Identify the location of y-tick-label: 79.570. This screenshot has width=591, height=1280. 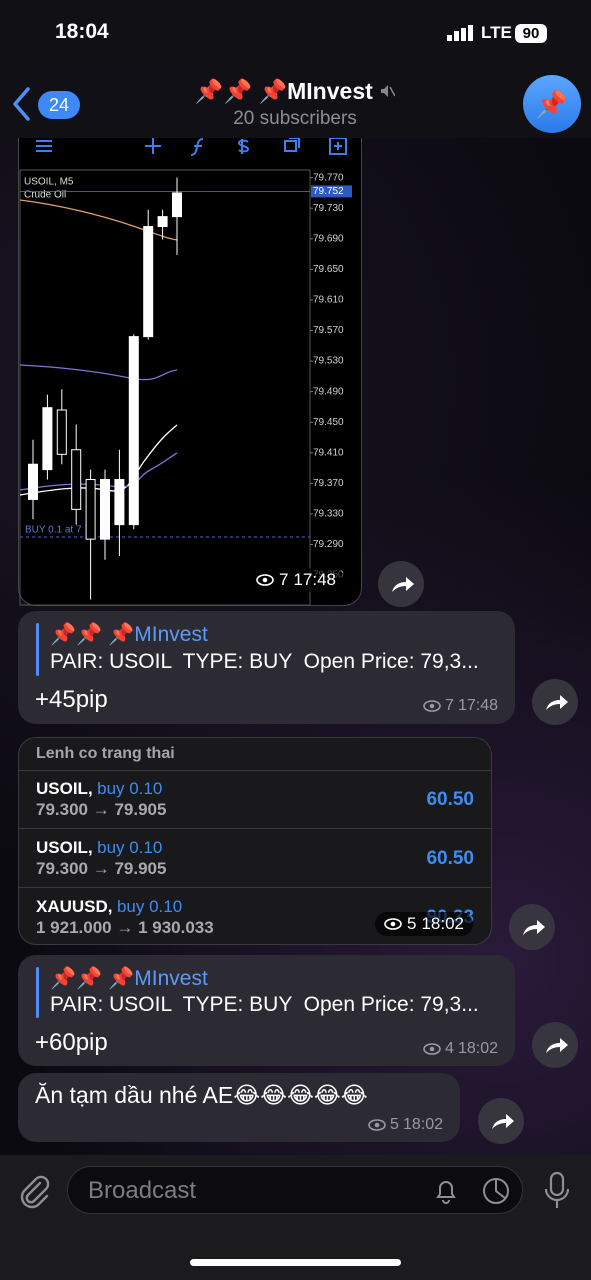
(328, 330).